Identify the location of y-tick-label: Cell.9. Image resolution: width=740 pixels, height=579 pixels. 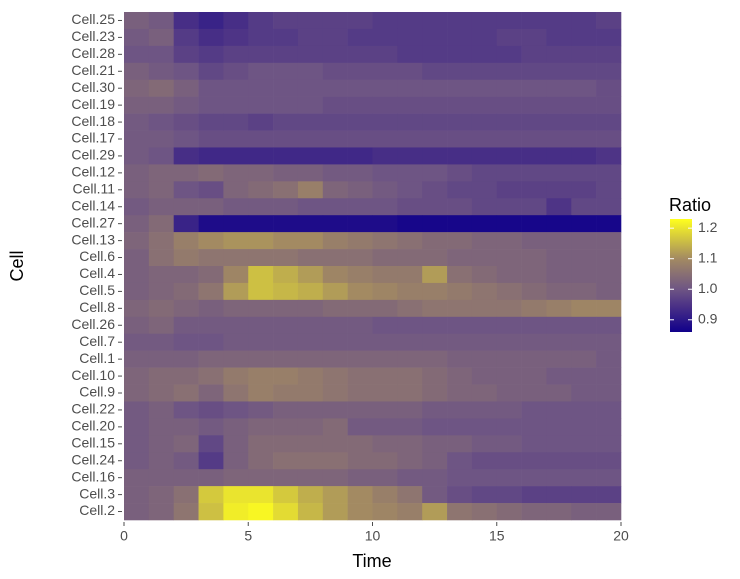
(97, 392).